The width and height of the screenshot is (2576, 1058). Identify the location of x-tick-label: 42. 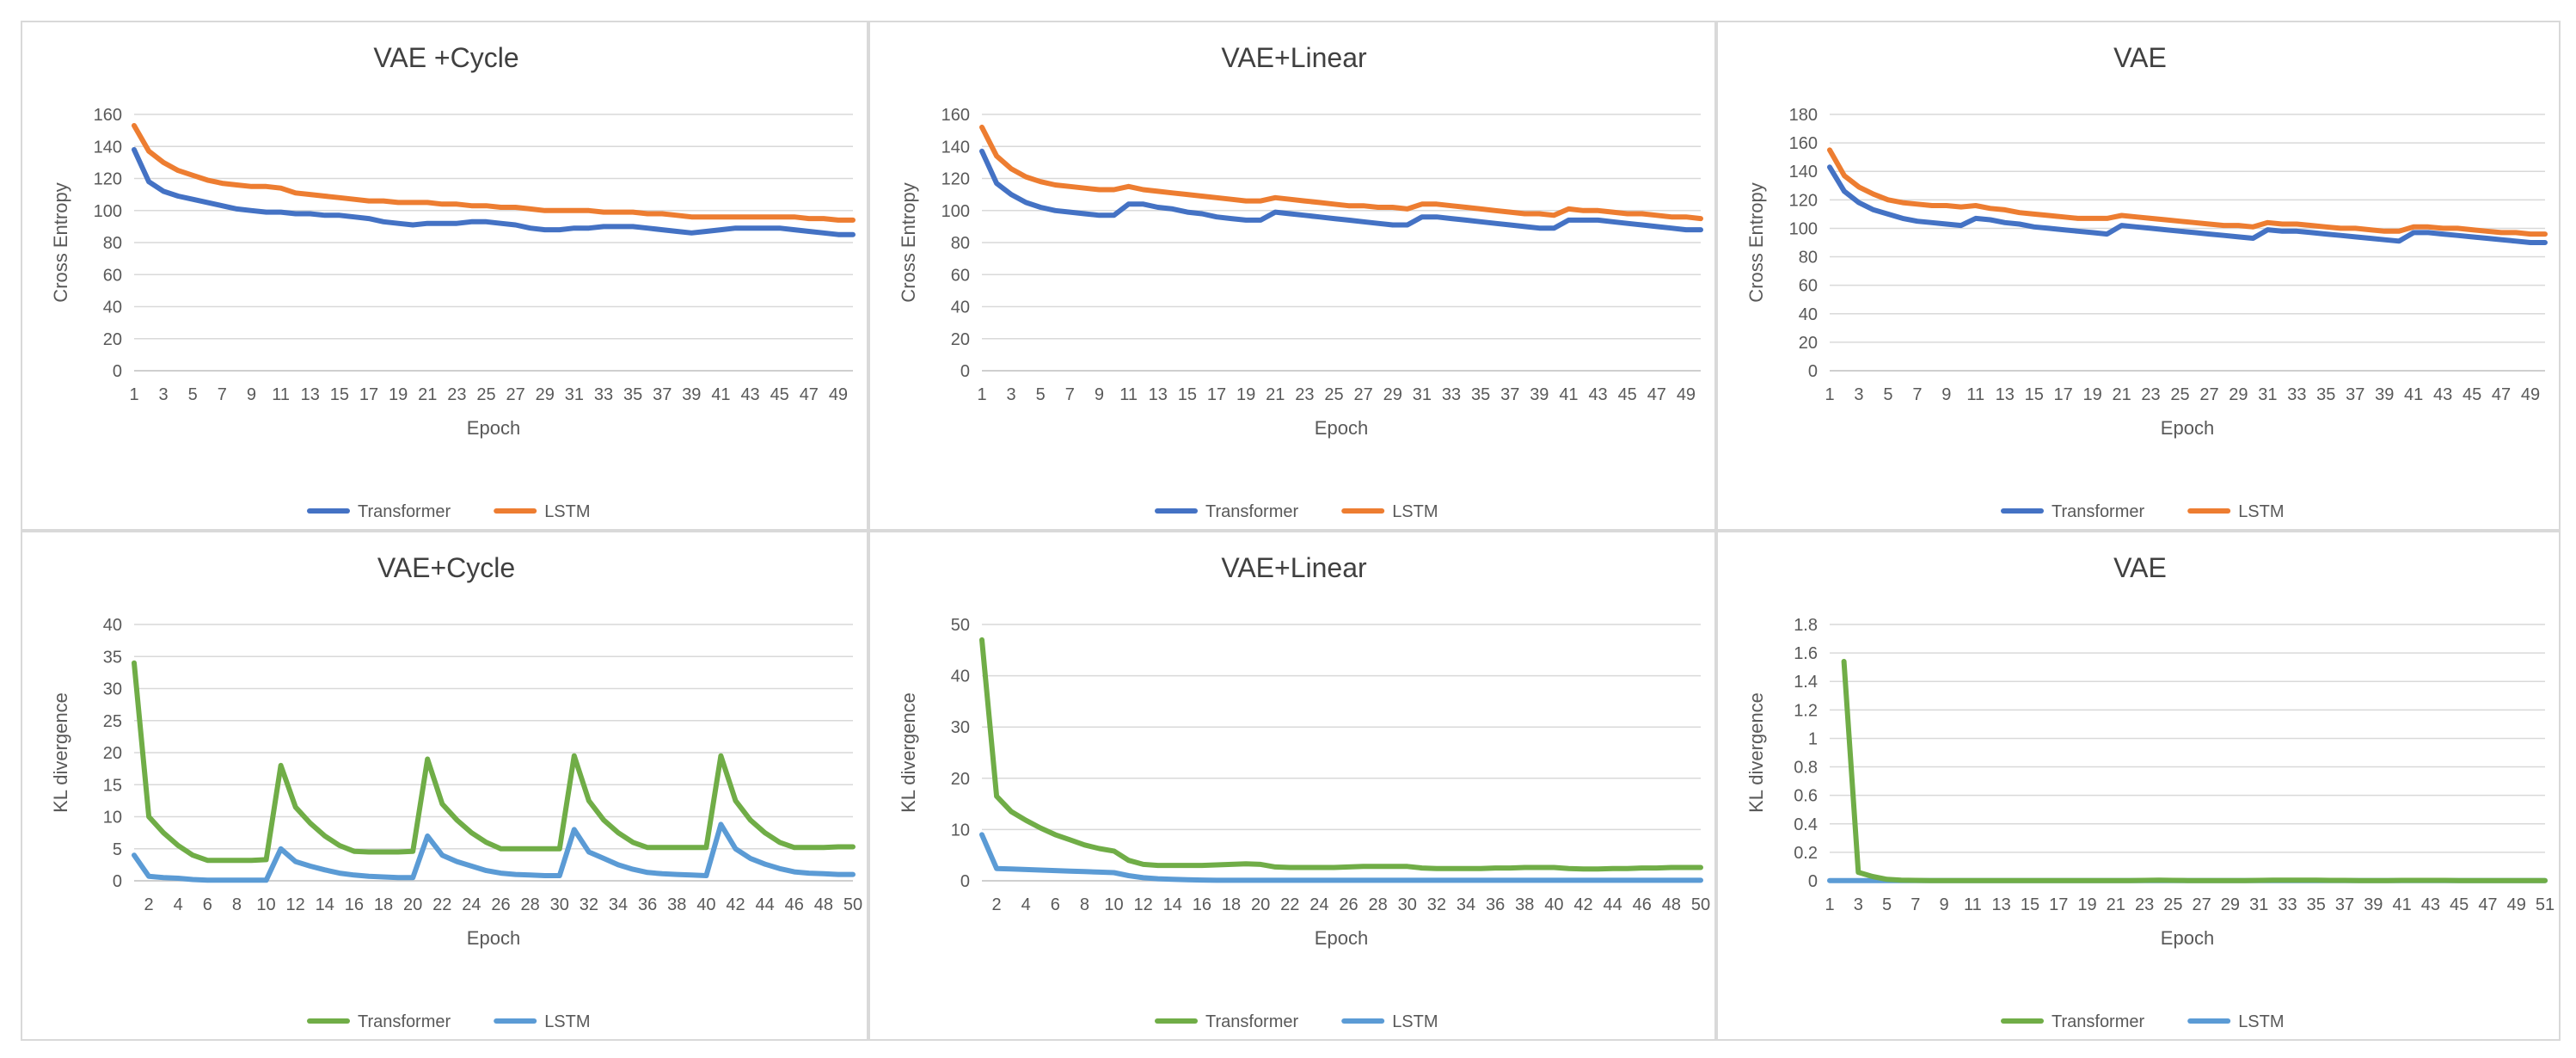
(735, 904).